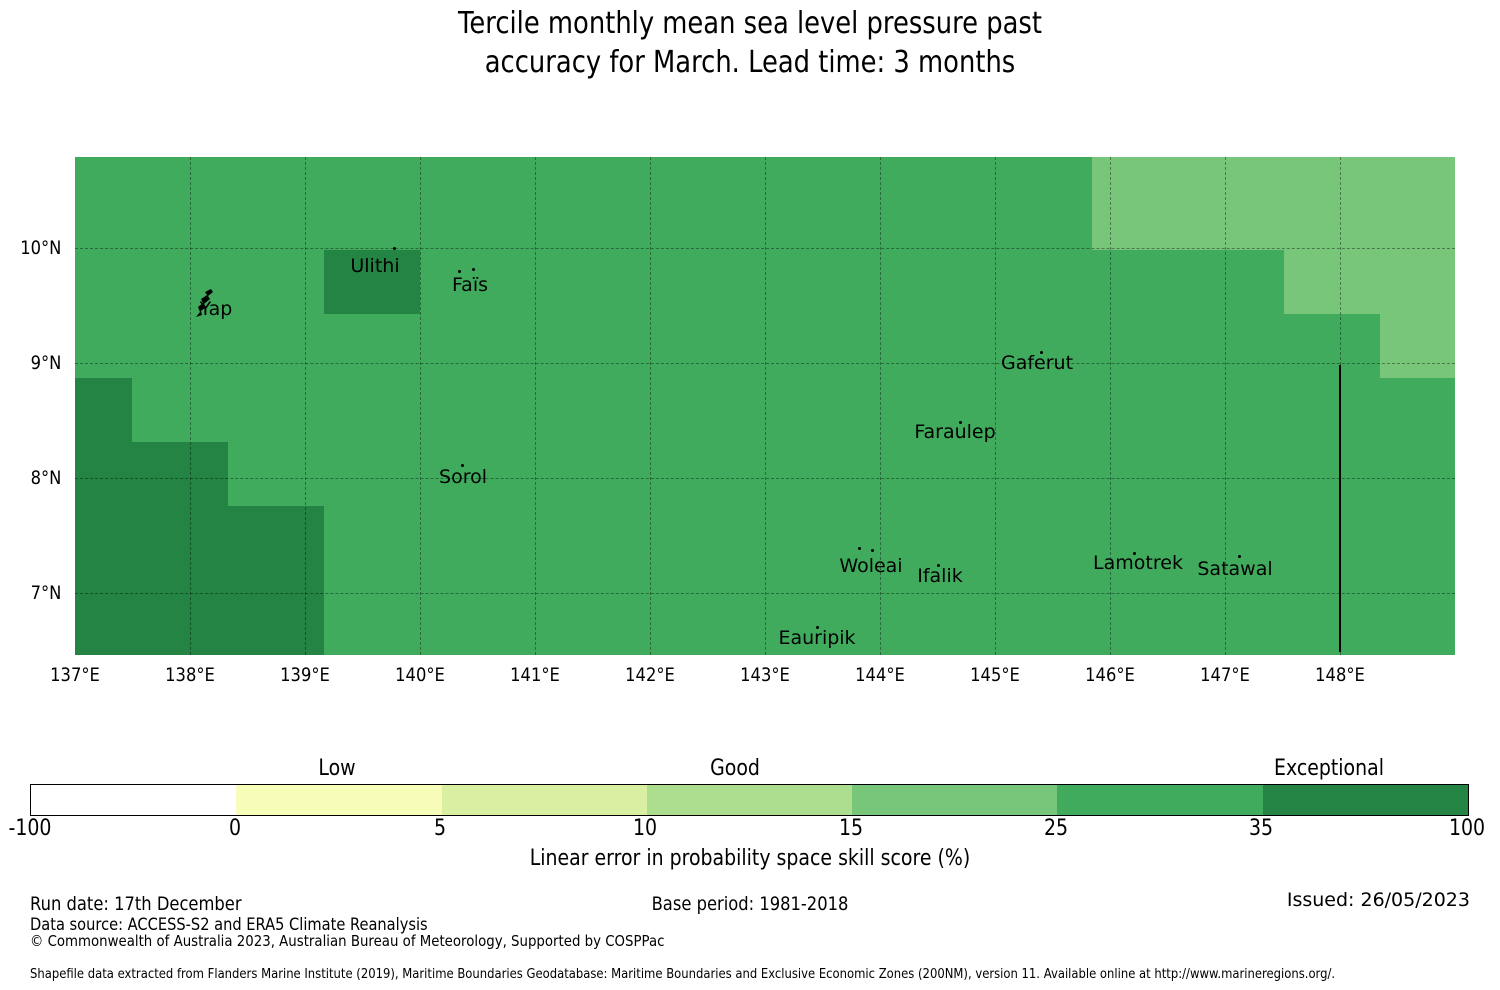 The height and width of the screenshot is (990, 1500). Describe the element at coordinates (650, 675) in the screenshot. I see `x-tick-142e: 142°E` at that location.